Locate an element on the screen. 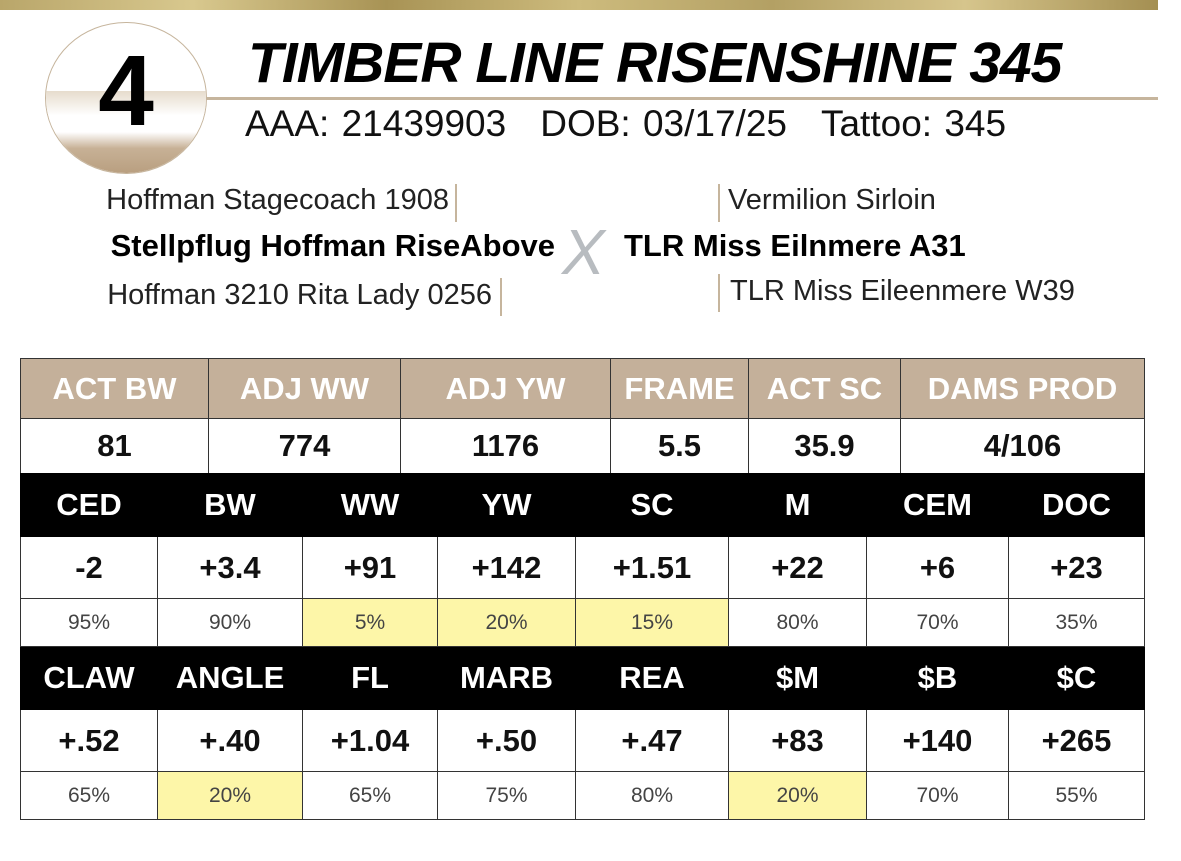 This screenshot has width=1181, height=861. epd-header: MARB is located at coordinates (506, 678).